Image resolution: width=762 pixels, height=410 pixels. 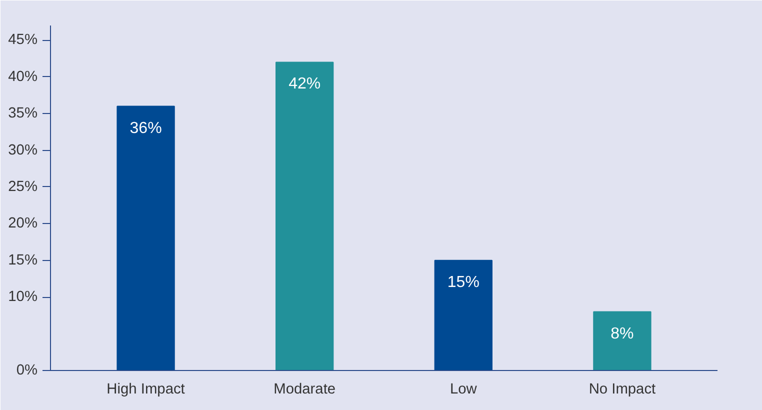 I want to click on y-tick-label: 40%, so click(x=23, y=76).